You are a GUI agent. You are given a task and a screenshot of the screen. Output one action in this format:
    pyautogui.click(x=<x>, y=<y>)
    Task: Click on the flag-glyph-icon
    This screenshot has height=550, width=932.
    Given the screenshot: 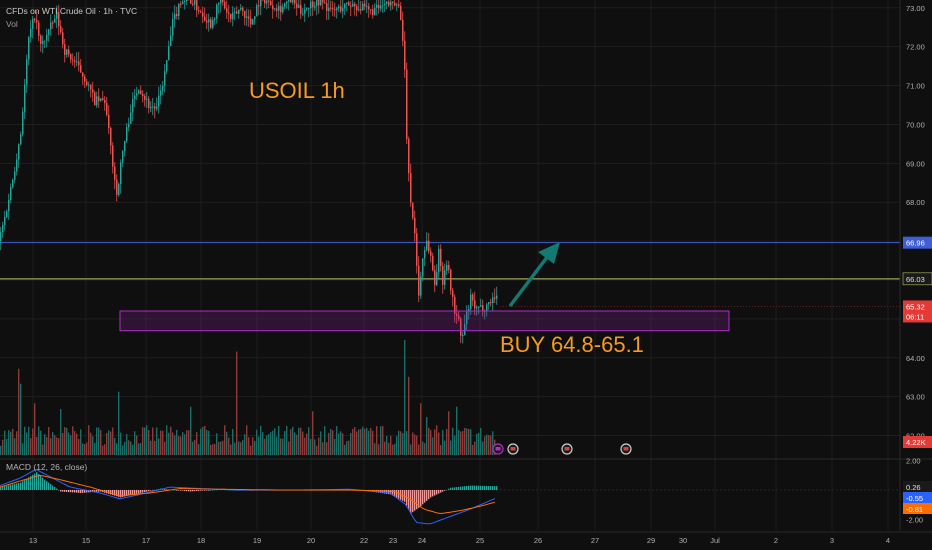 What is the action you would take?
    pyautogui.click(x=567, y=449)
    